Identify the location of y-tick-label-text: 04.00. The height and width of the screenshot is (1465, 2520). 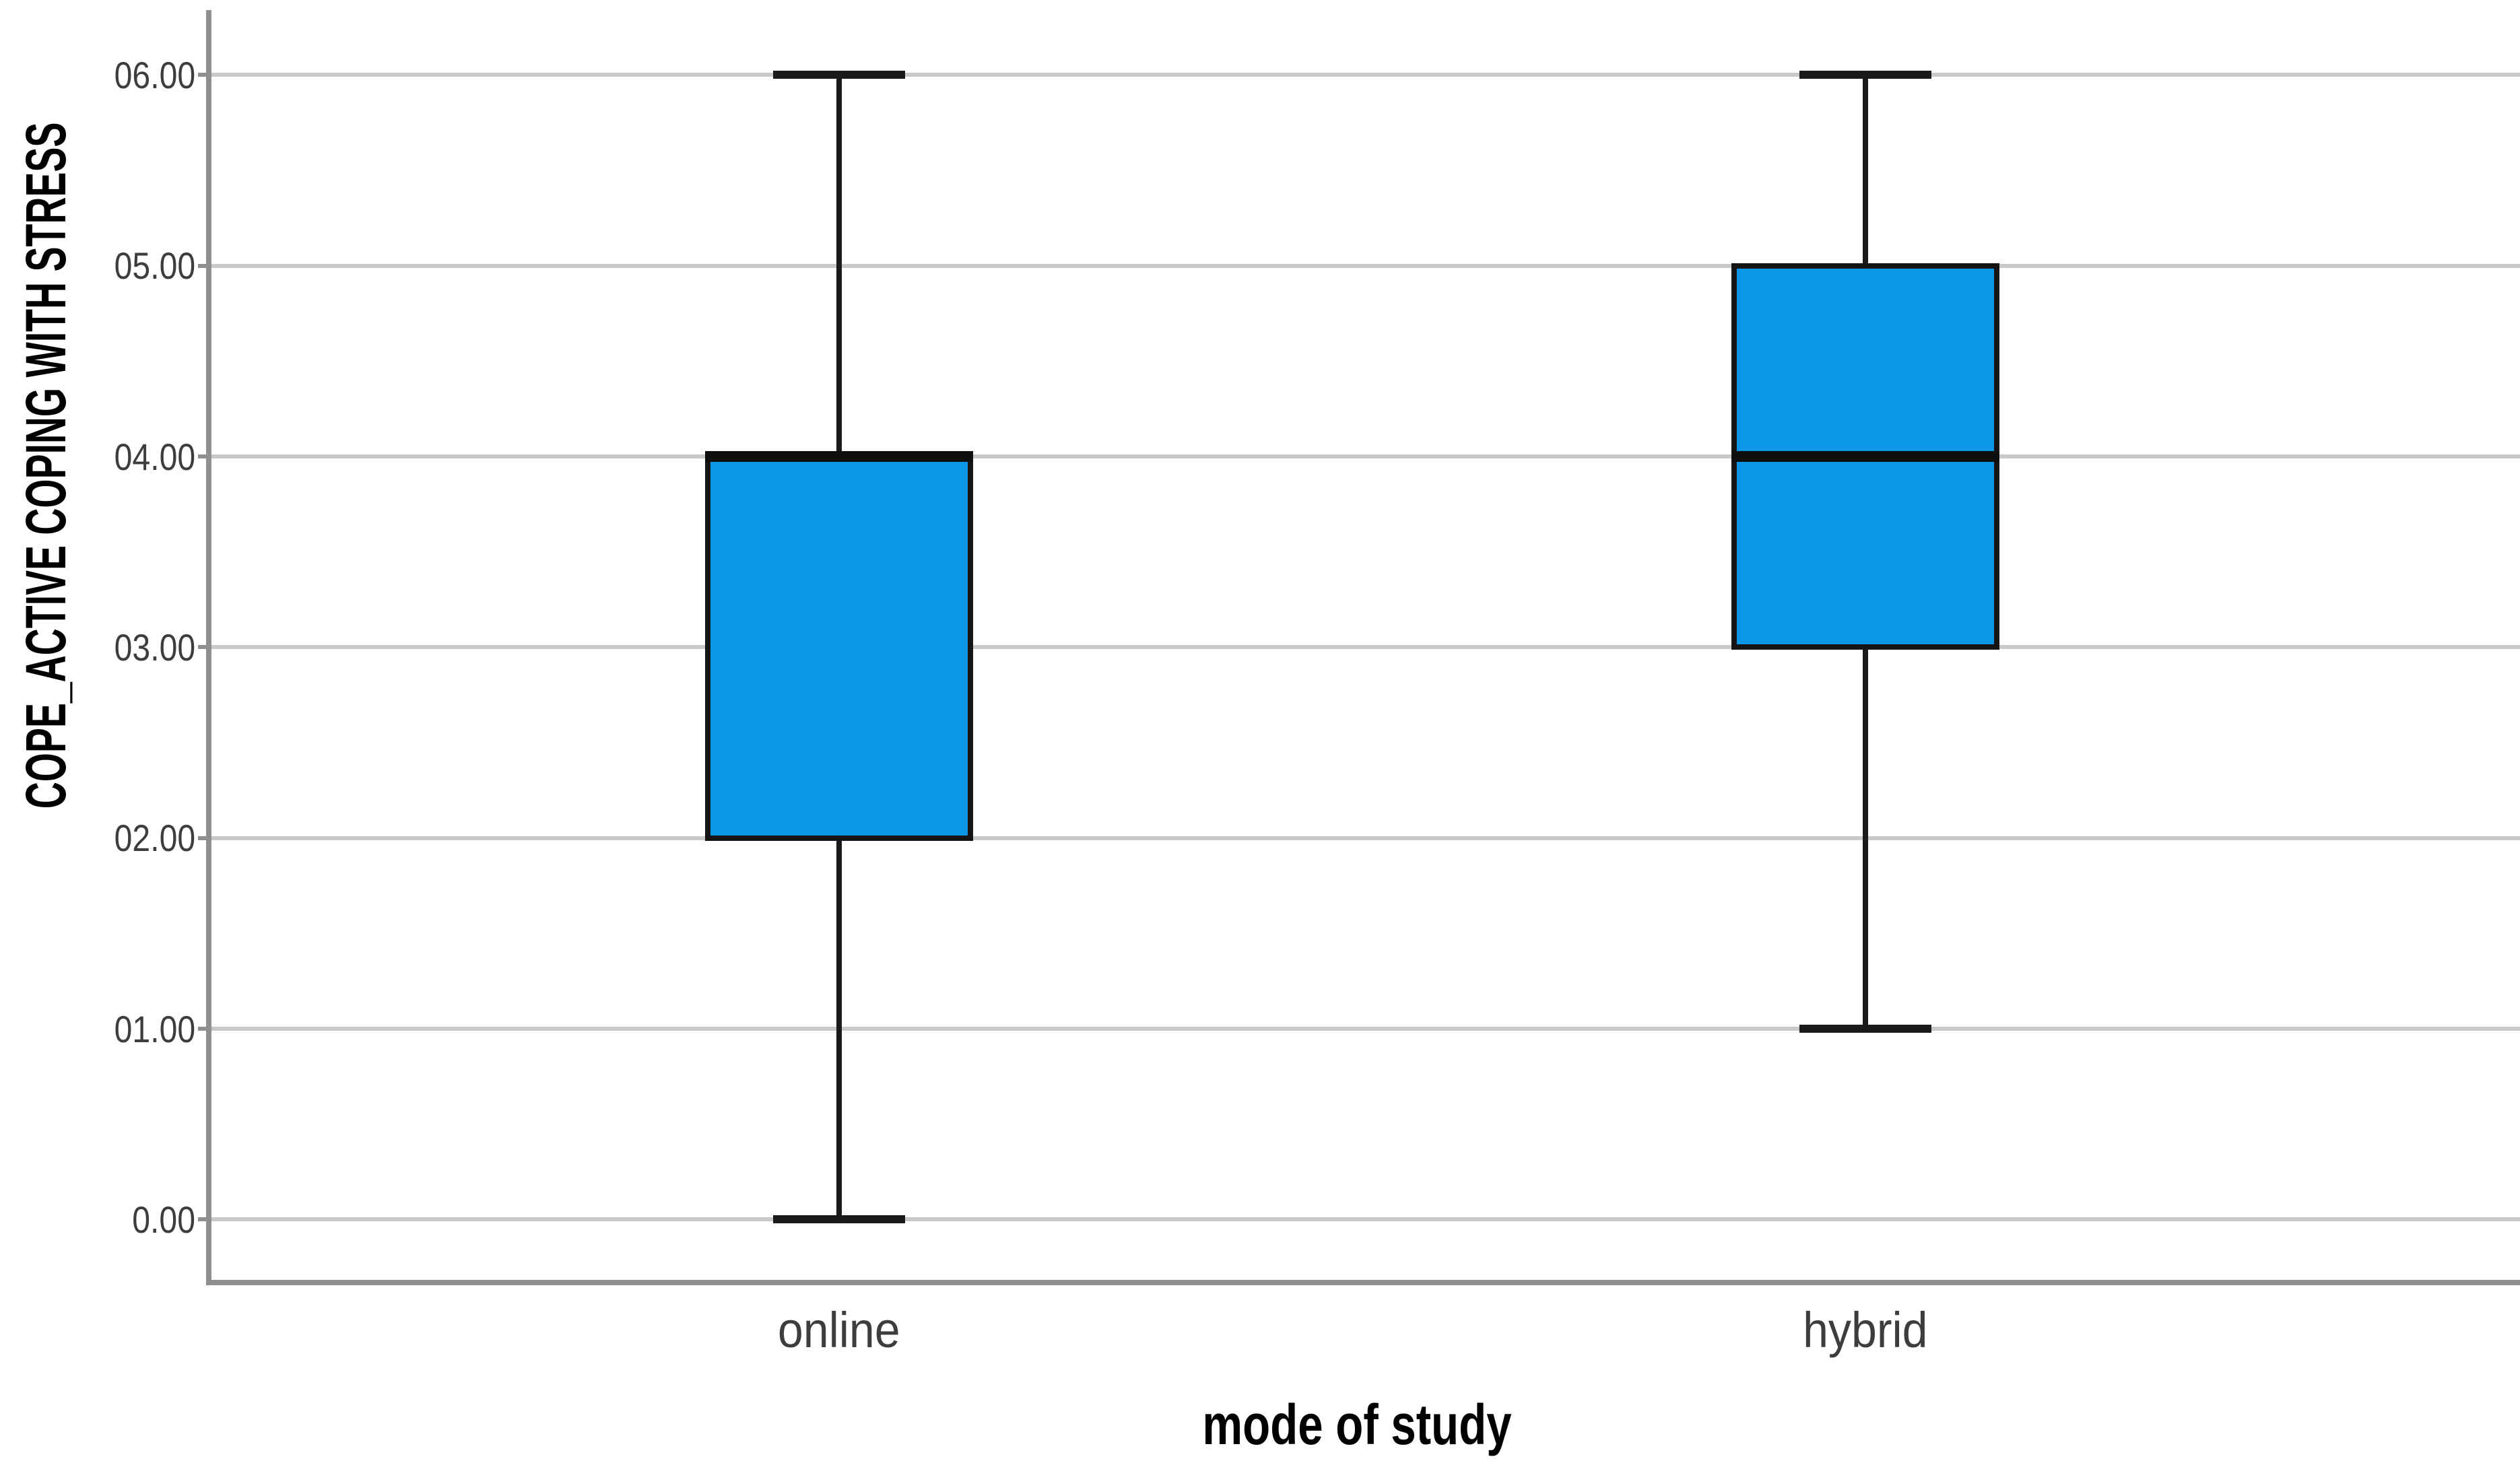
(154, 456).